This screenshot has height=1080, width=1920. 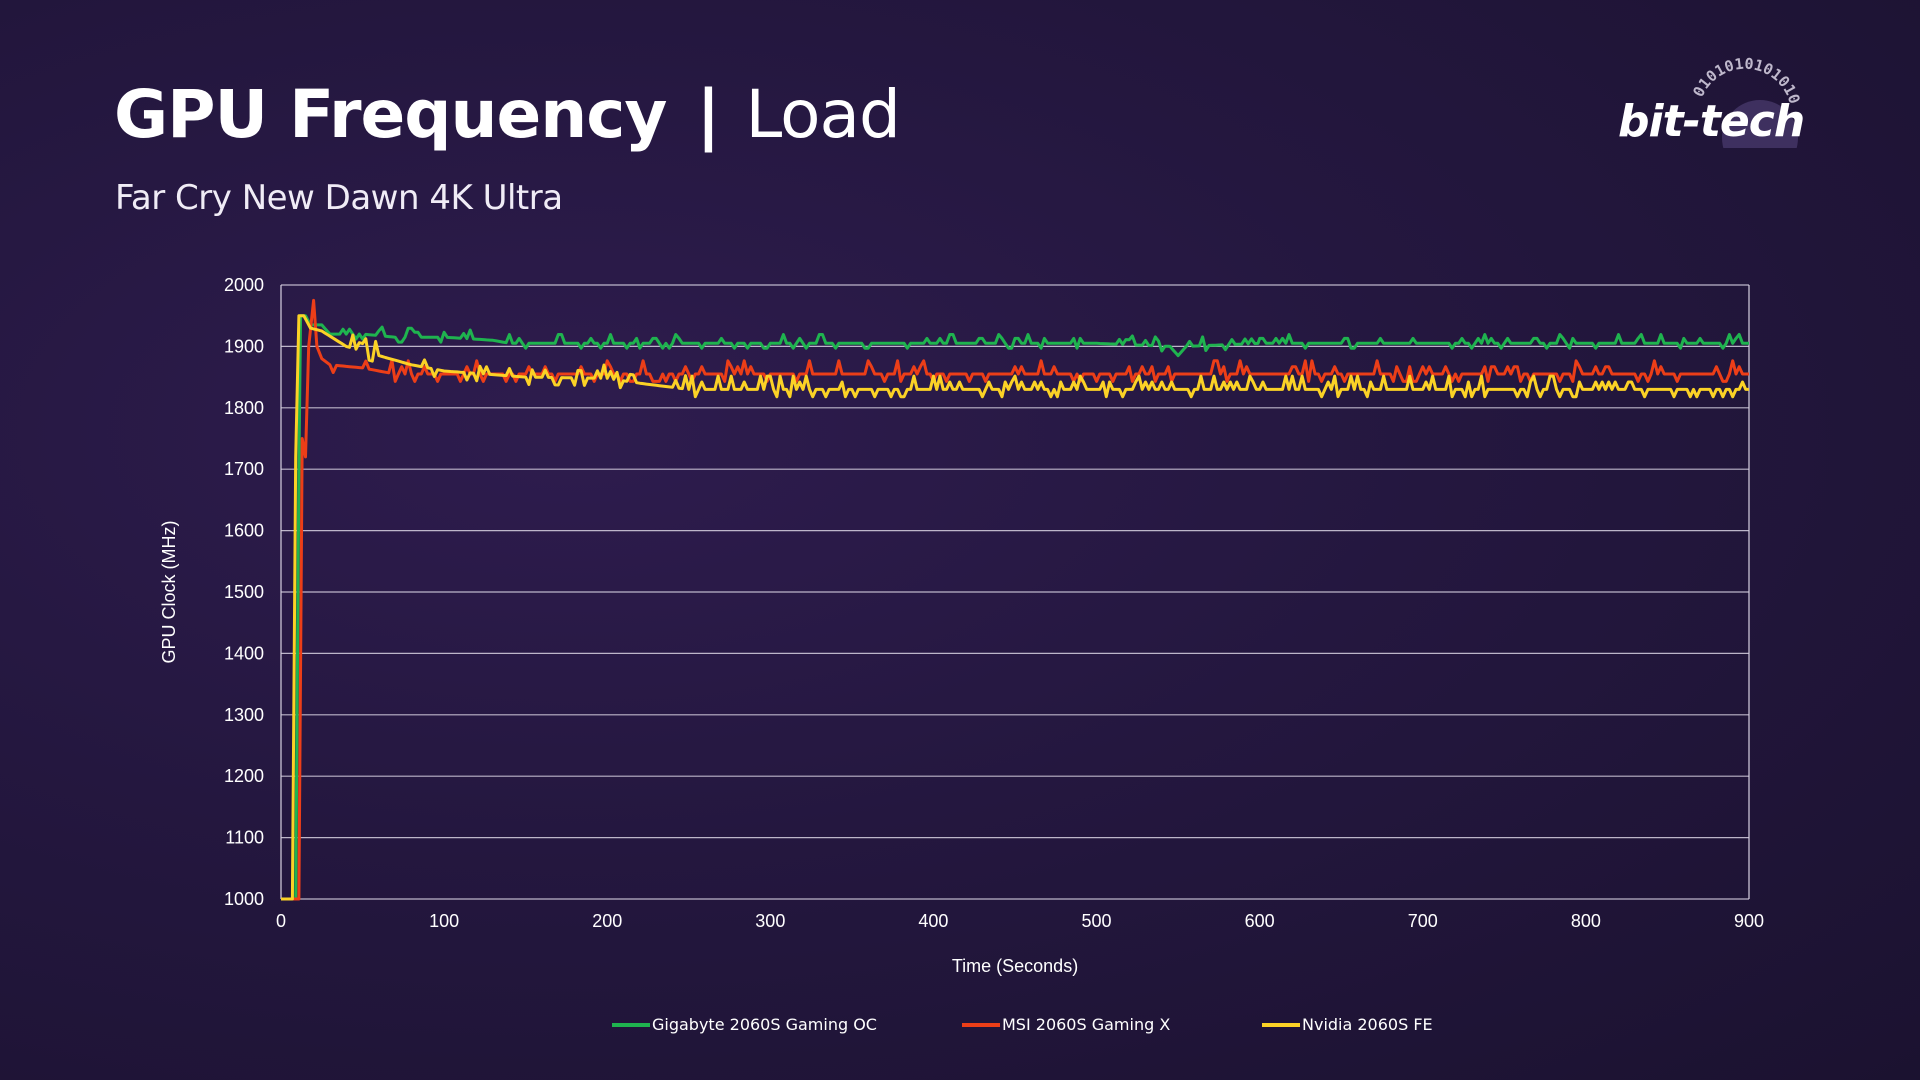 I want to click on y-tick-label: 1700, so click(x=244, y=469).